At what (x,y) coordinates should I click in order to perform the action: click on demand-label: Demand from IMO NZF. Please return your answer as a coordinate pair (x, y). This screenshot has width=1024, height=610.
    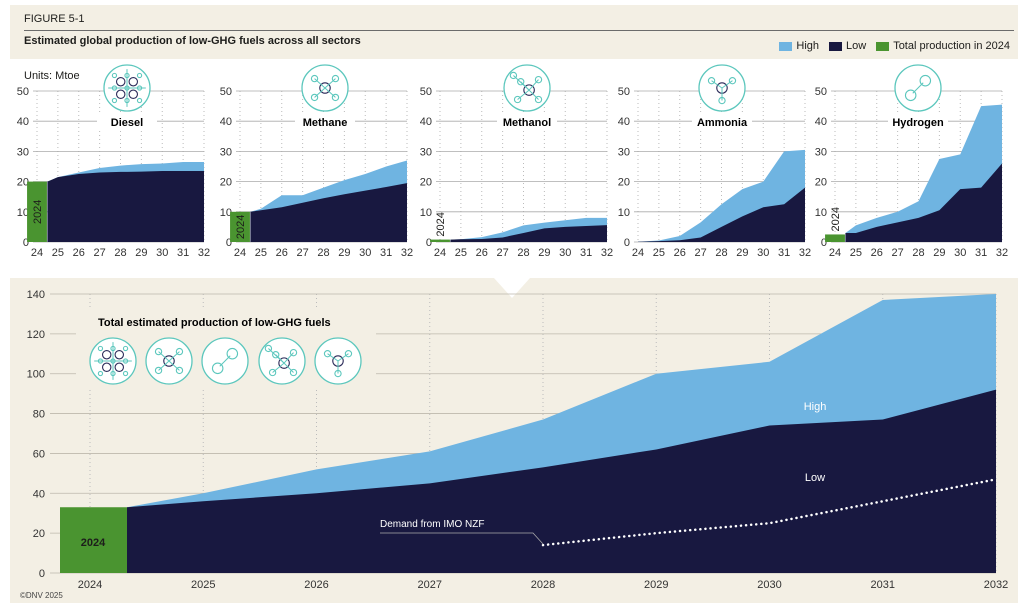
    Looking at the image, I should click on (432, 524).